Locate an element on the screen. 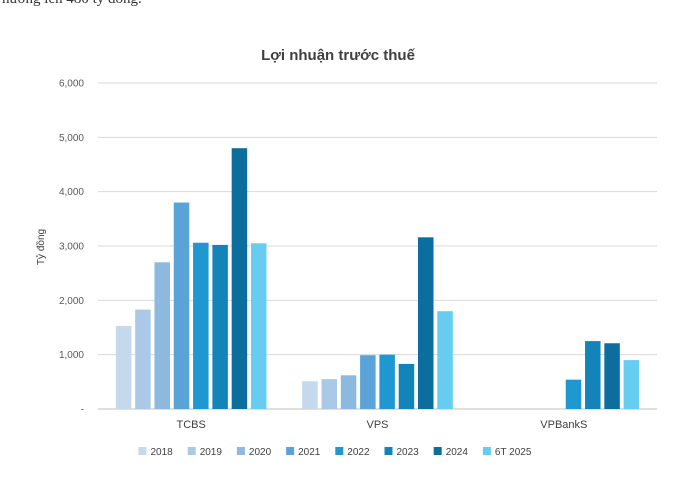 Image resolution: width=676 pixels, height=500 pixels. legend-label: 2020 is located at coordinates (260, 452).